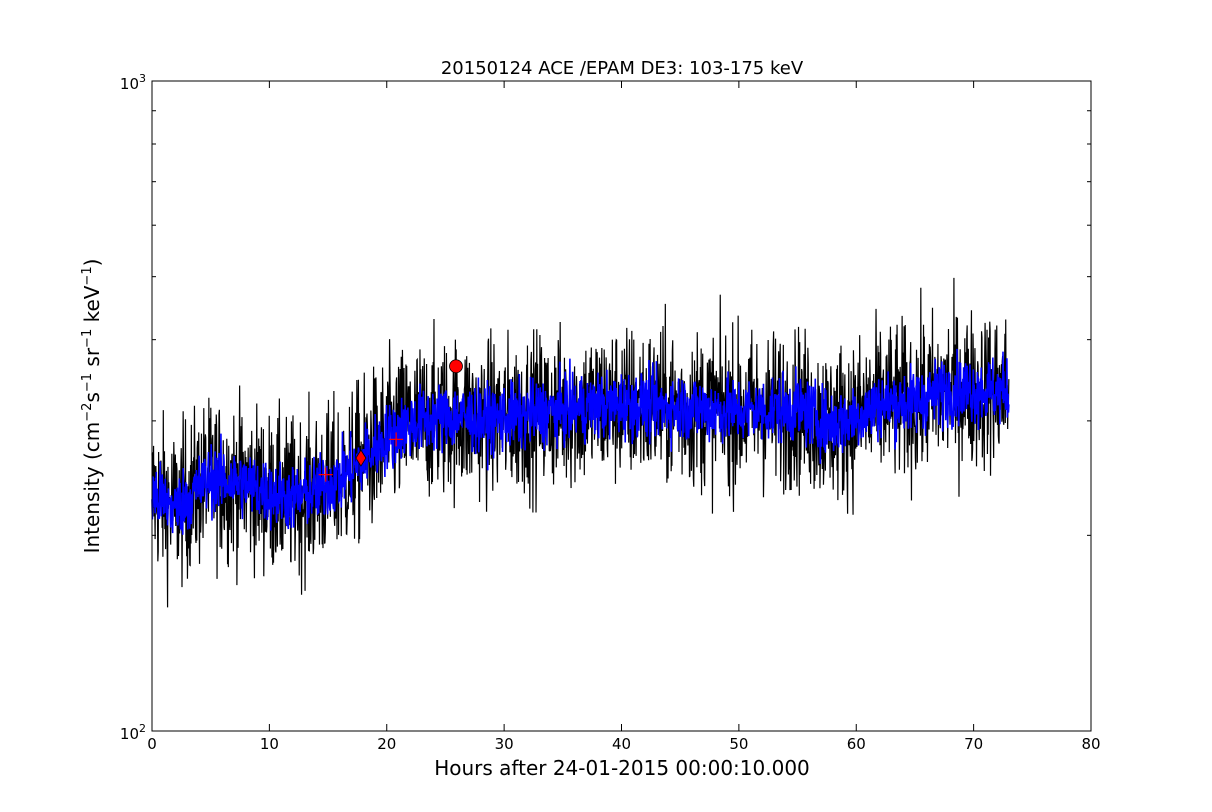  I want to click on x-tick-label: 20, so click(386, 744).